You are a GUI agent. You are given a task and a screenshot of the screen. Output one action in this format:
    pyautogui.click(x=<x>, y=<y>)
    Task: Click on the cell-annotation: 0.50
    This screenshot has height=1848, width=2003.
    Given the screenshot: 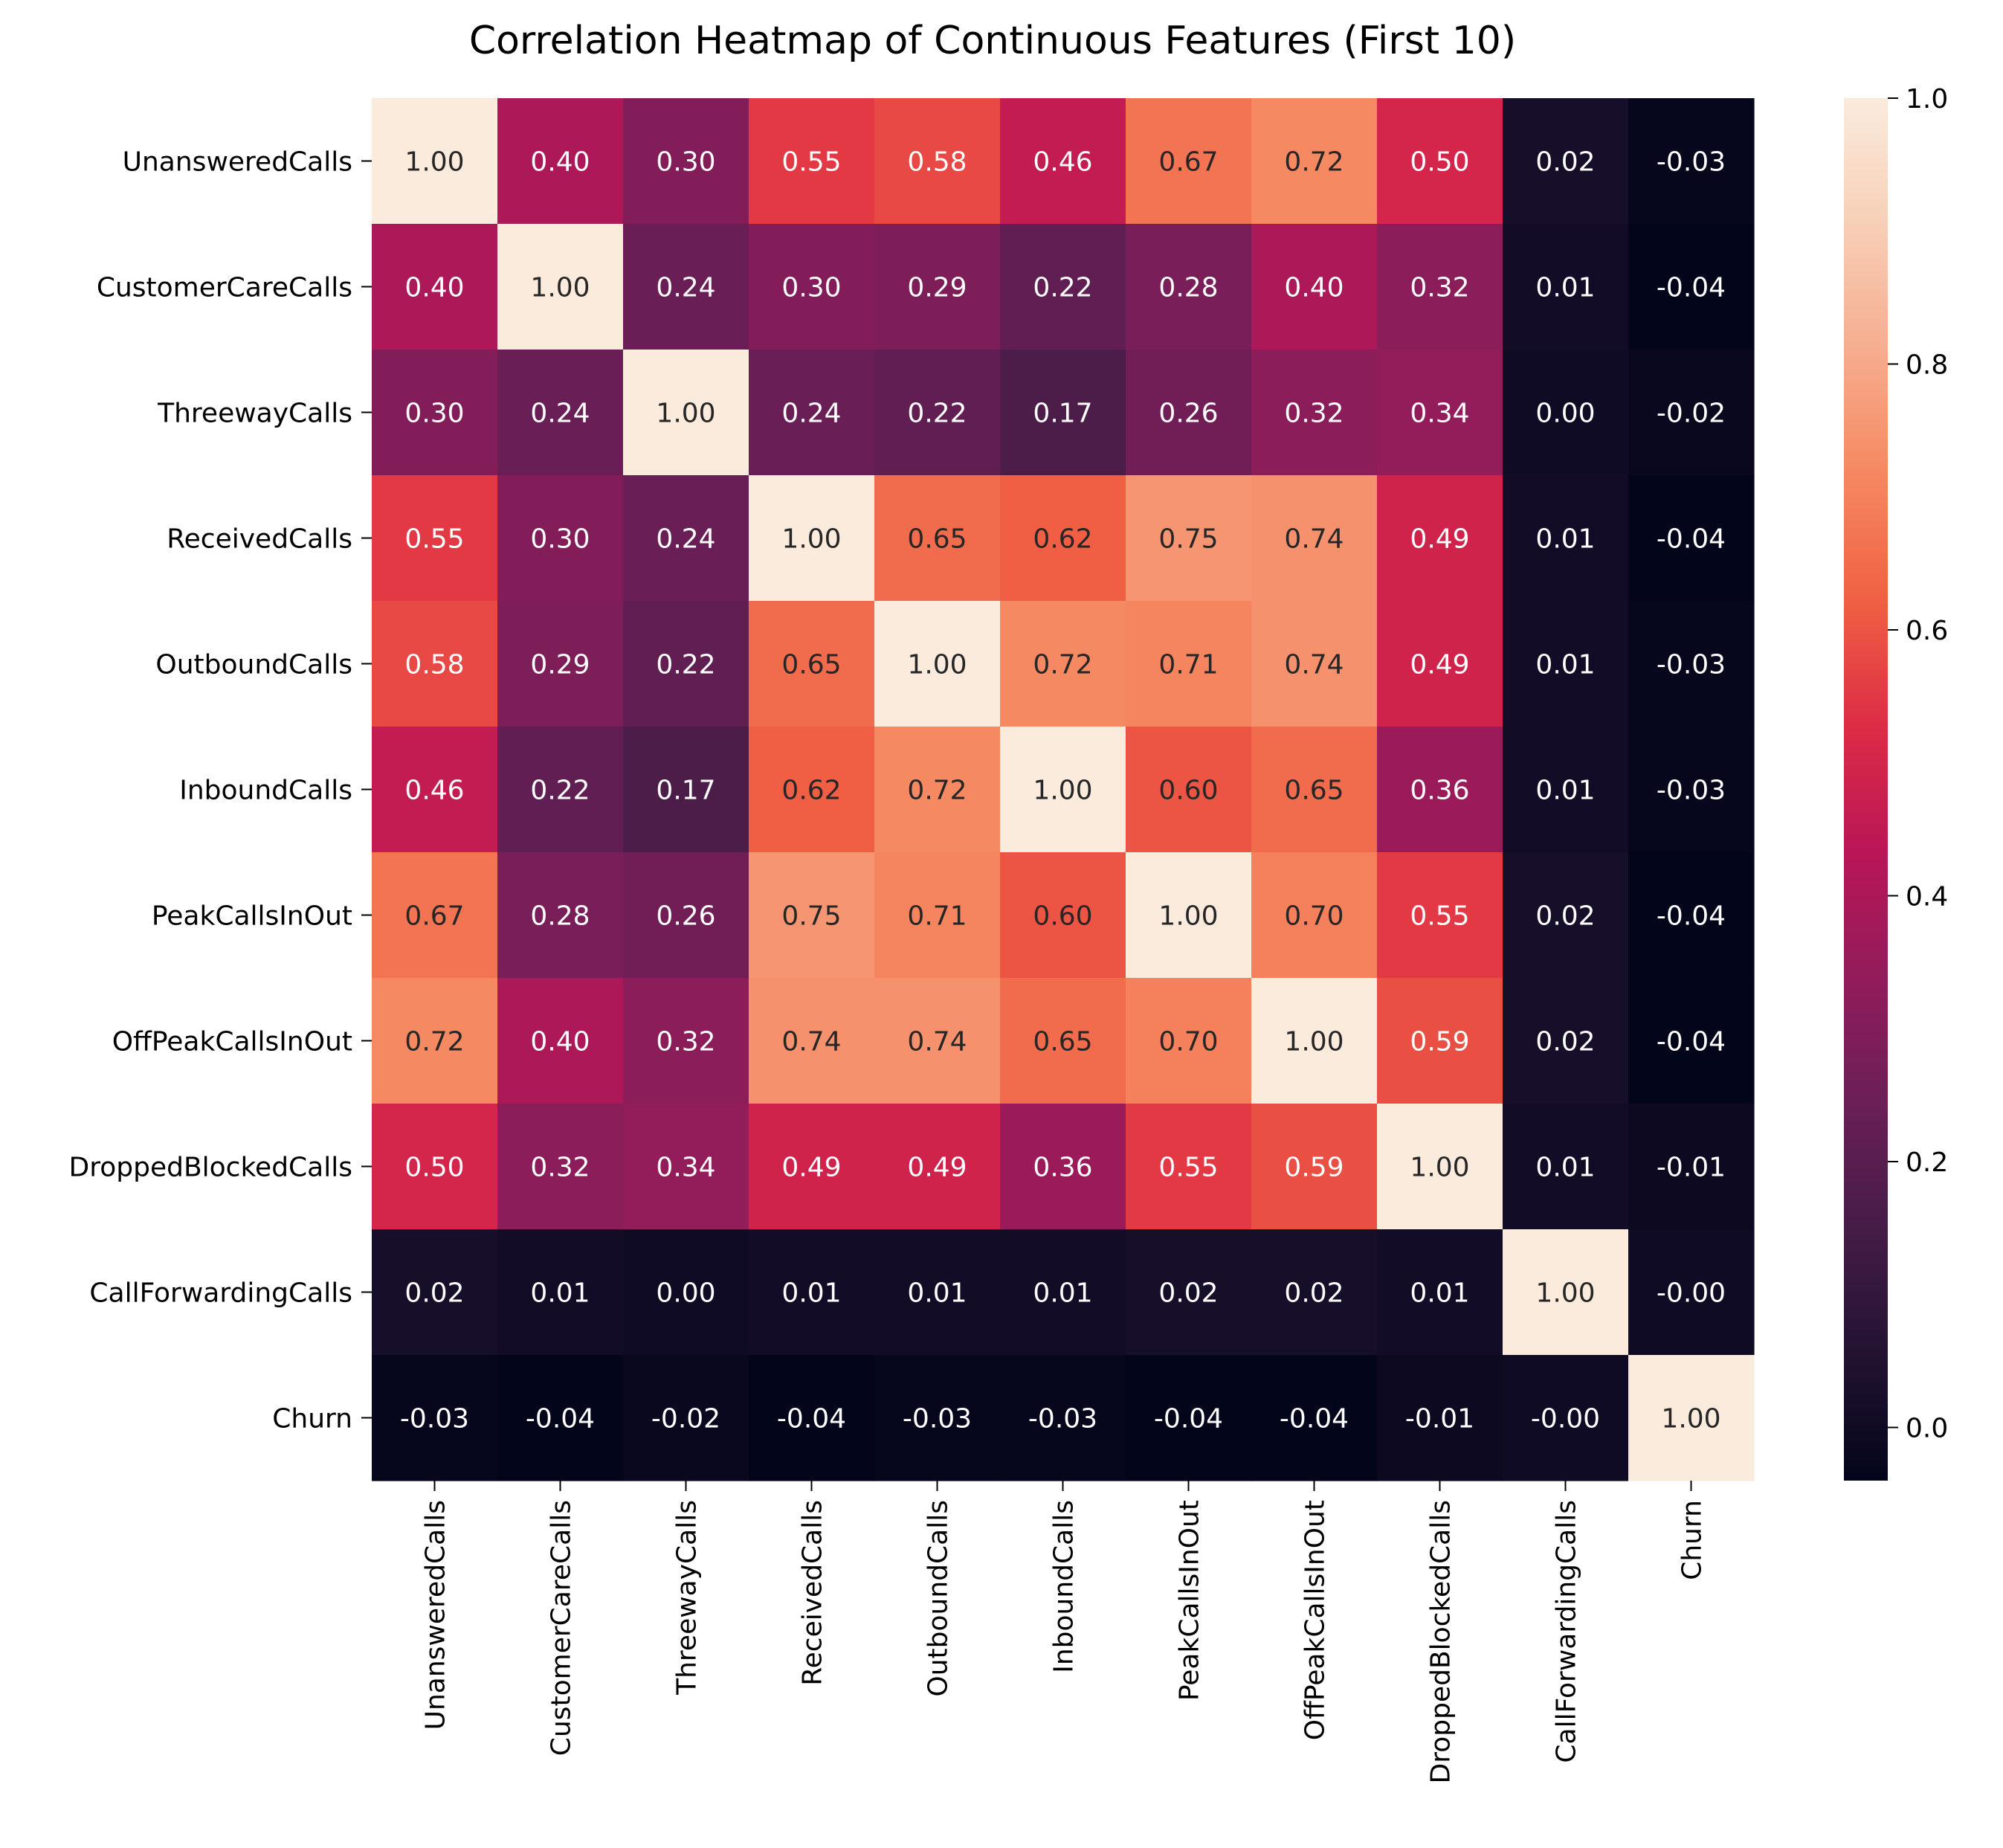 What is the action you would take?
    pyautogui.click(x=1440, y=162)
    